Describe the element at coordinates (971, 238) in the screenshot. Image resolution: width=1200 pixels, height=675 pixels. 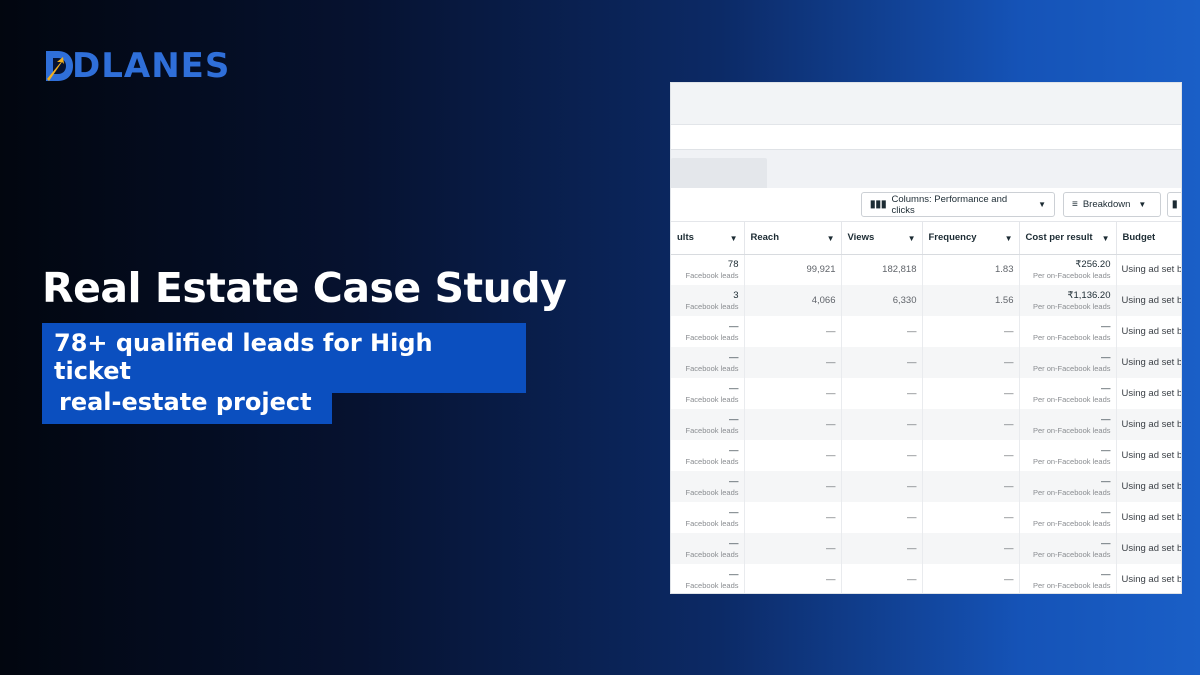
I see `column-header-frequency: Frequency ▼` at that location.